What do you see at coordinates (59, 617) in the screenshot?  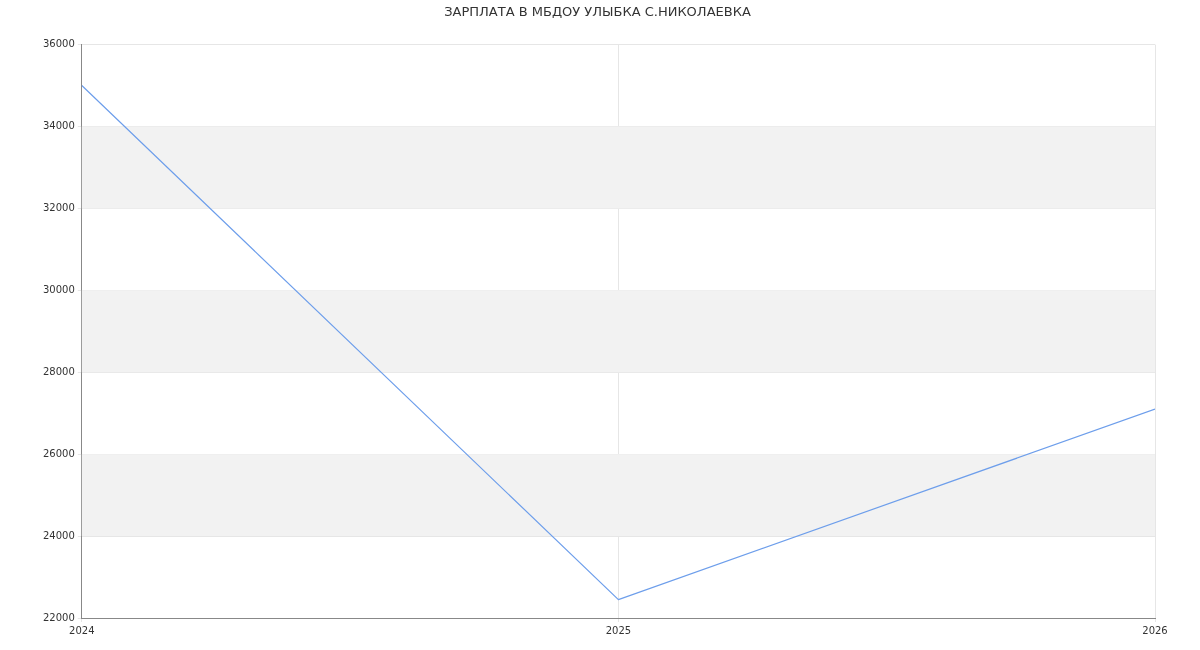 I see `y-tick-label: 22000` at bounding box center [59, 617].